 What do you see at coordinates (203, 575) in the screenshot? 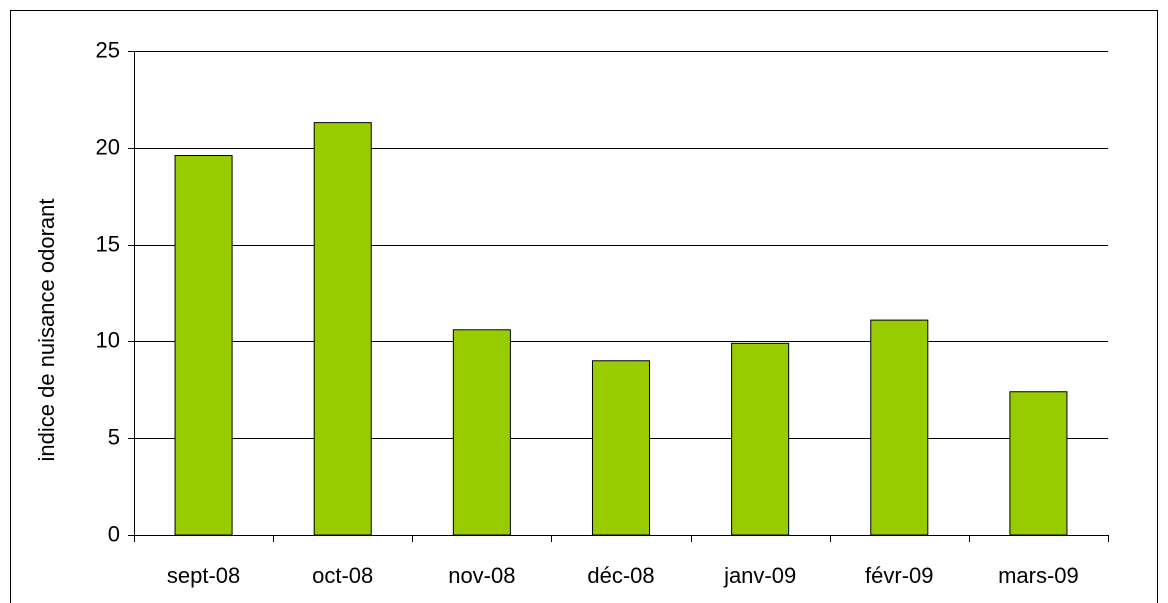
I see `x-tick-label: sept-08` at bounding box center [203, 575].